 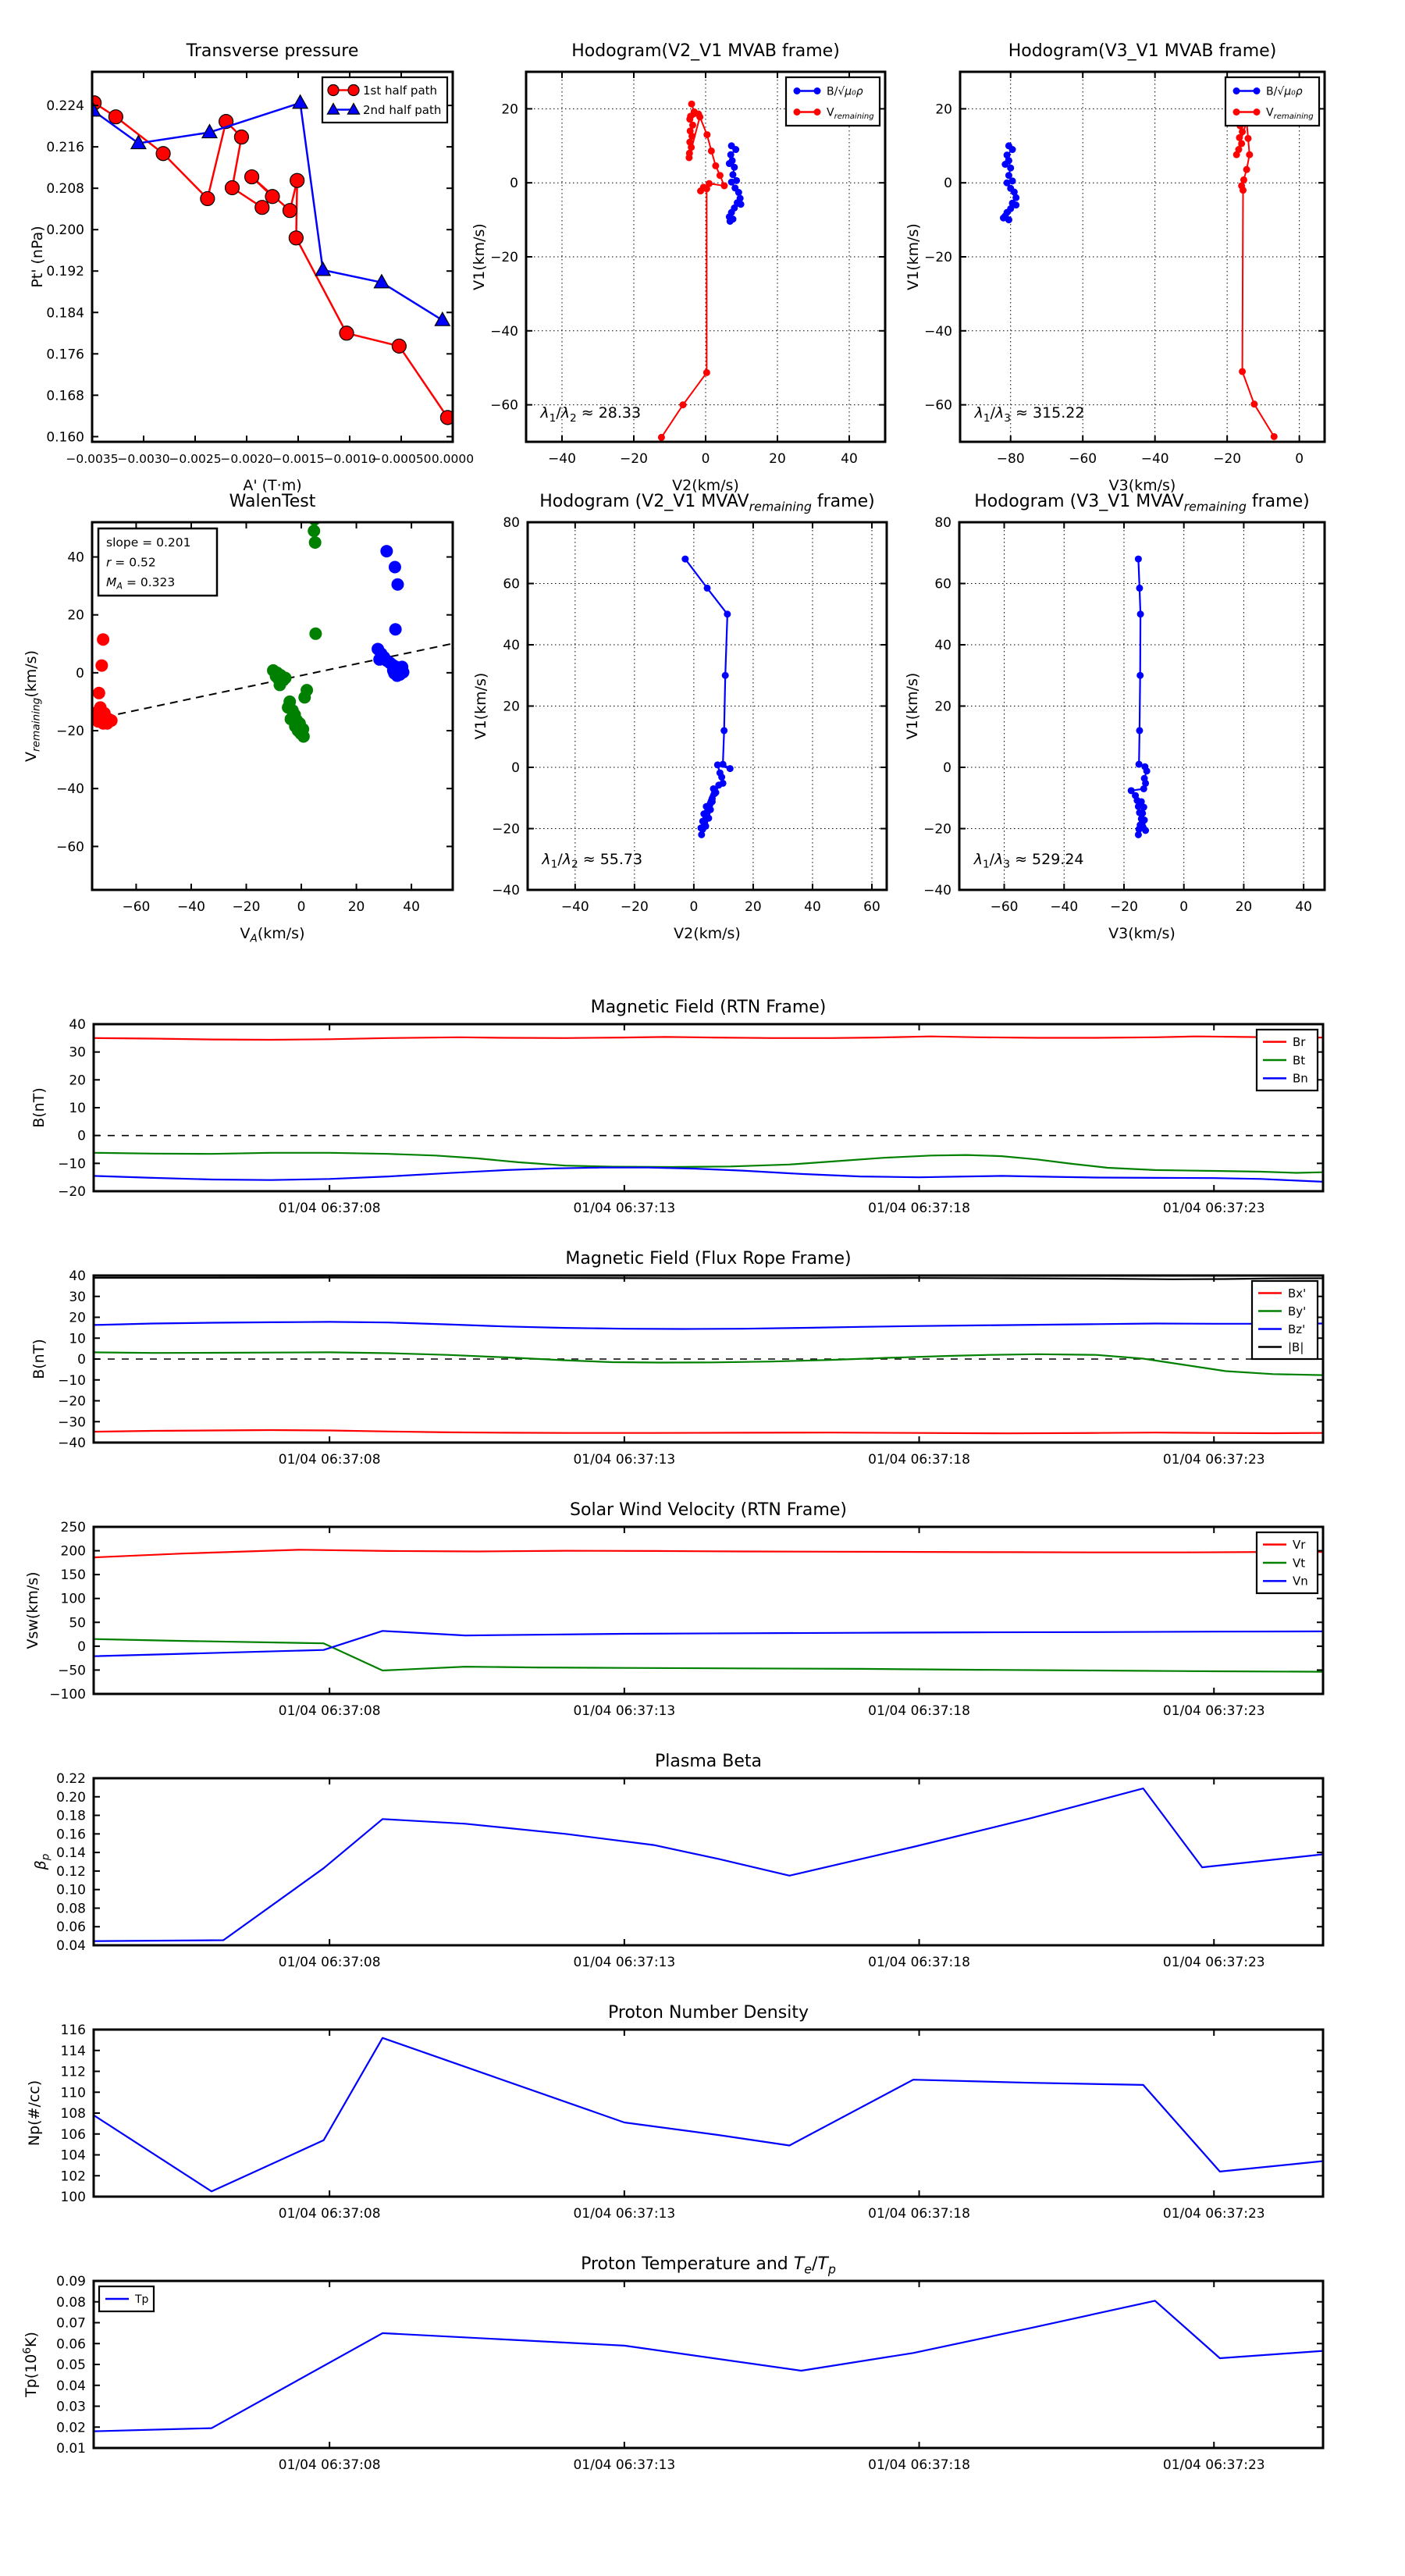 I want to click on y-tick-label: 0.168, so click(x=65, y=396).